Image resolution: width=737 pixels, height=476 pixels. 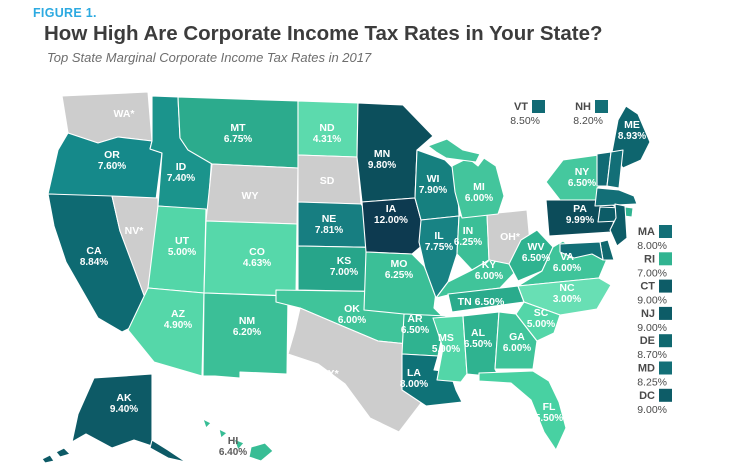 I want to click on state-NC-label: NC 3.00%, so click(x=567, y=293).